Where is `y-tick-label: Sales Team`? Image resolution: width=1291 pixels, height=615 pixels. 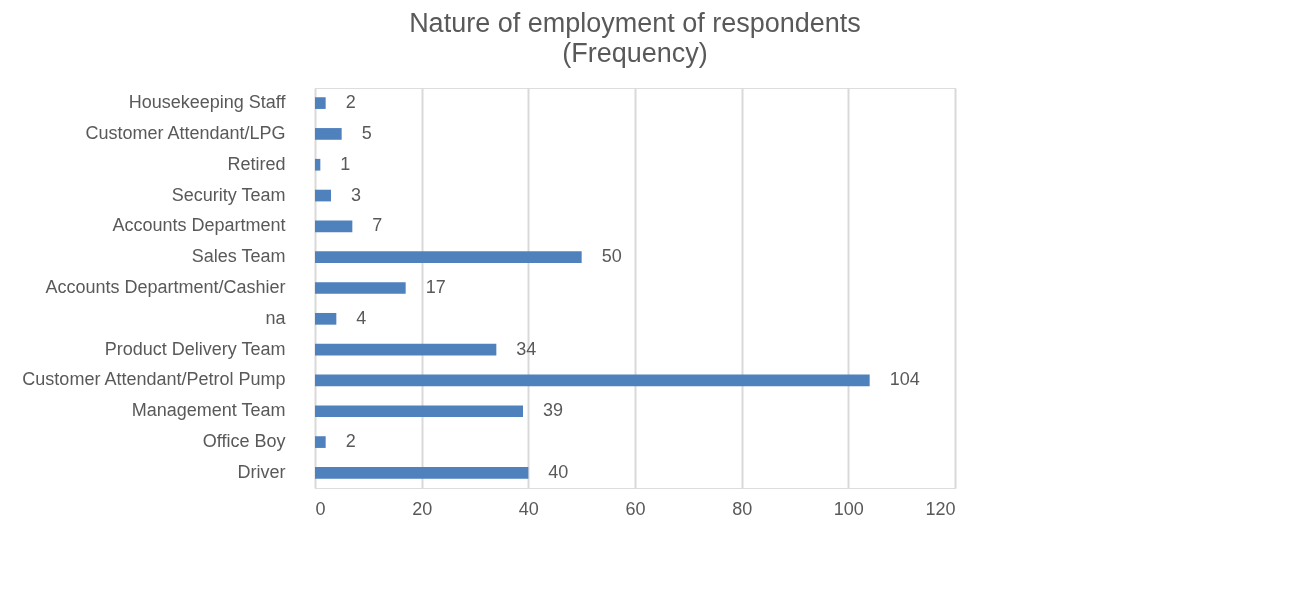
y-tick-label: Sales Team is located at coordinates (238, 256).